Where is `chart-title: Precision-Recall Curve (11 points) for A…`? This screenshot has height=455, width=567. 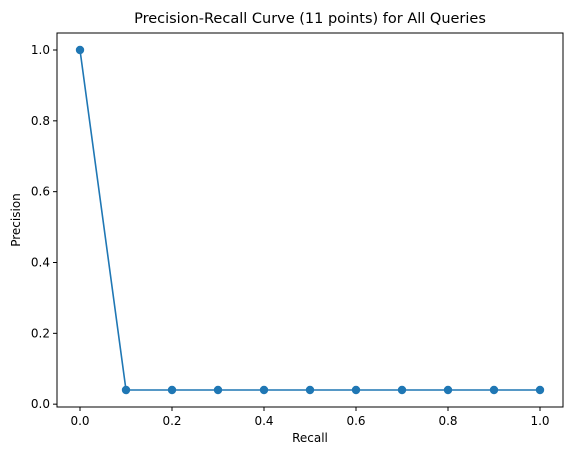 chart-title: Precision-Recall Curve (11 points) for A… is located at coordinates (310, 19).